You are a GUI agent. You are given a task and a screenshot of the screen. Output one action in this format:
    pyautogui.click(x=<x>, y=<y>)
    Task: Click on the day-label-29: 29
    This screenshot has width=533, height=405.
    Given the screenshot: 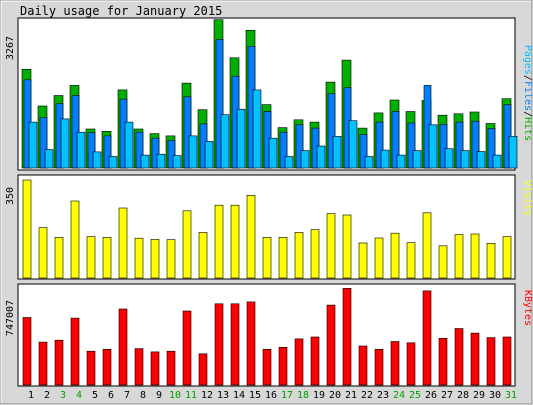 What is the action you would take?
    pyautogui.click(x=479, y=395)
    